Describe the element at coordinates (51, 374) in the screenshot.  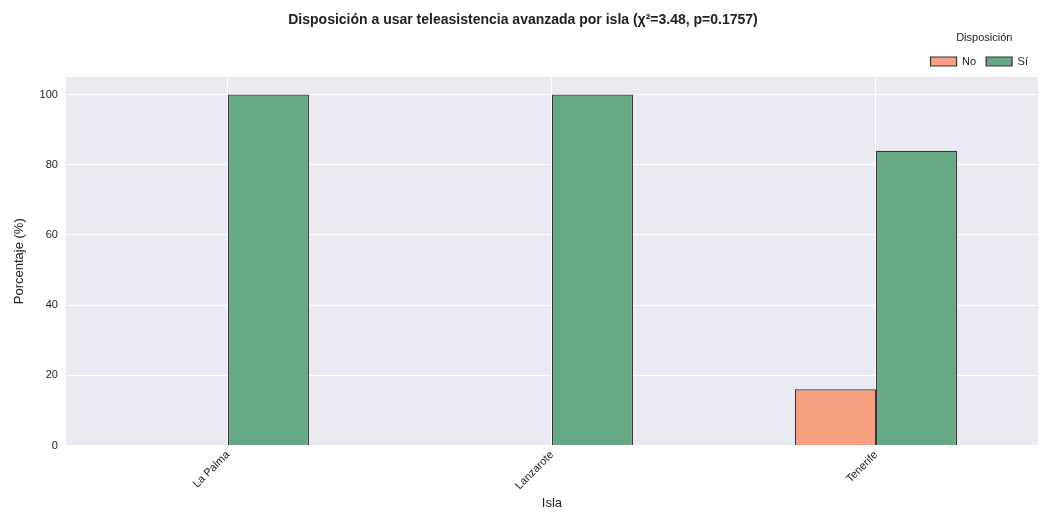
I see `y-tick-label: 20` at that location.